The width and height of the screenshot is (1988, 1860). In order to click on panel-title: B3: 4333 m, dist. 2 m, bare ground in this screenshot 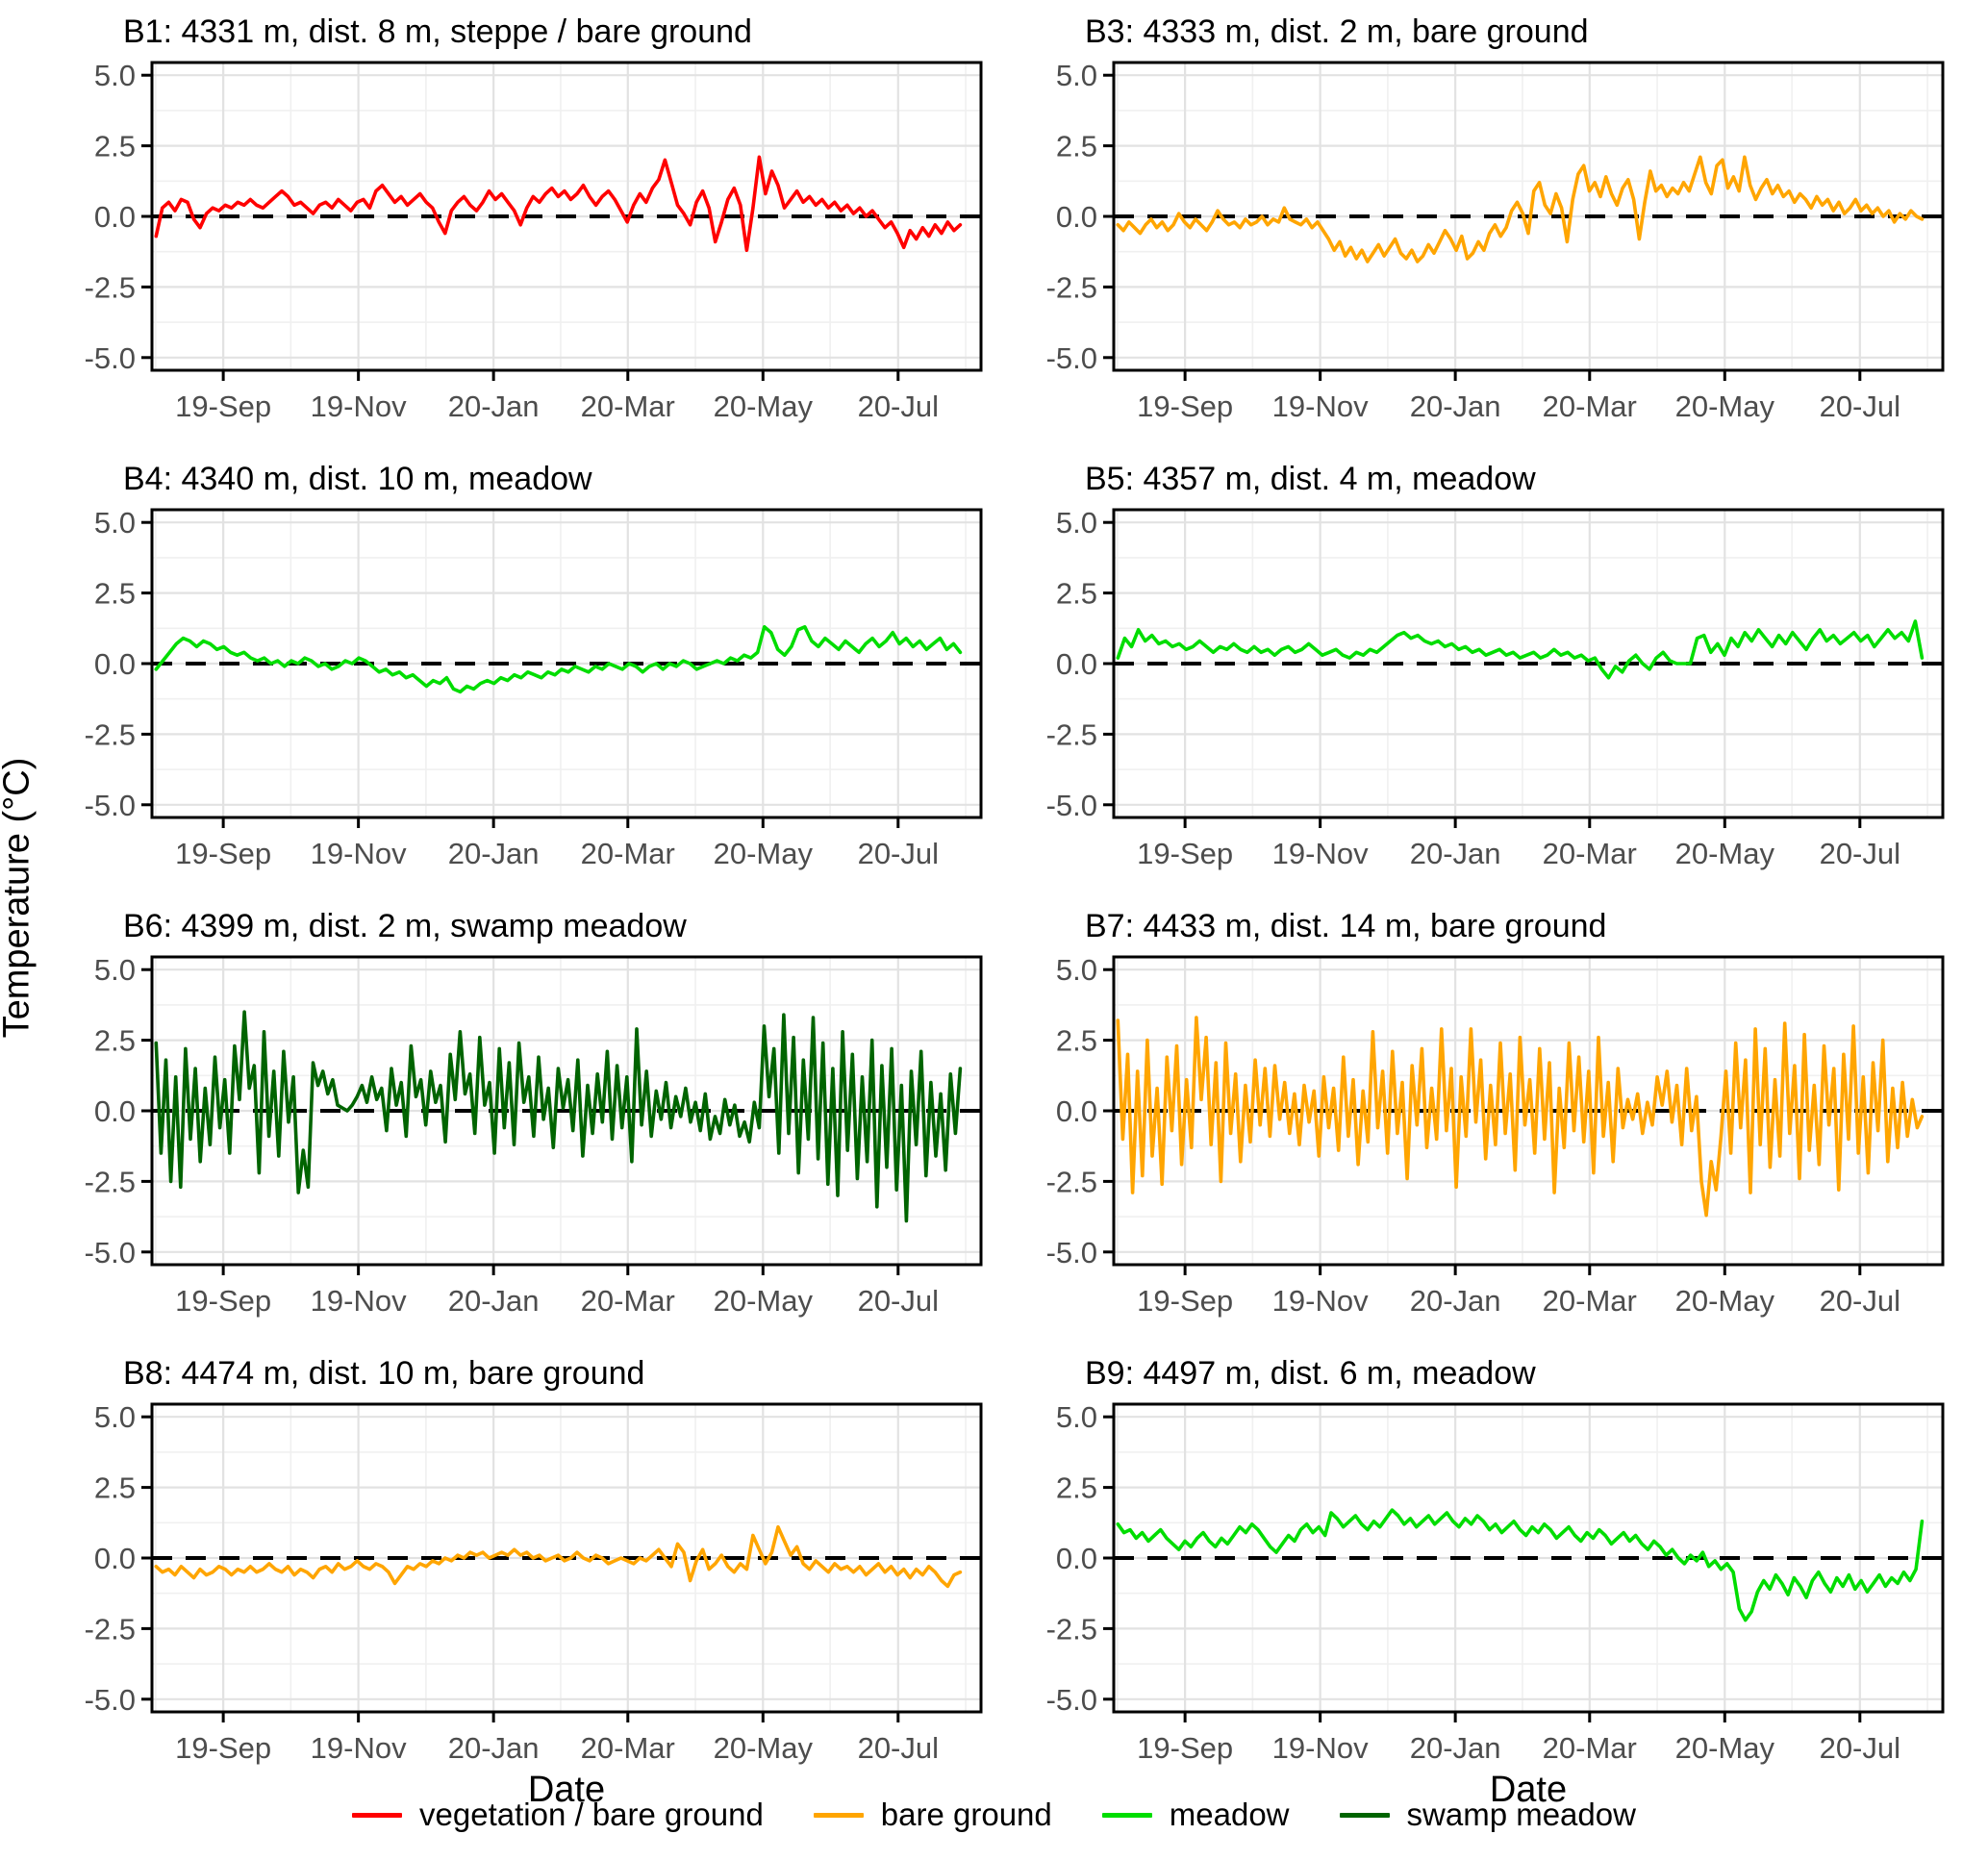, I will do `click(1337, 31)`.